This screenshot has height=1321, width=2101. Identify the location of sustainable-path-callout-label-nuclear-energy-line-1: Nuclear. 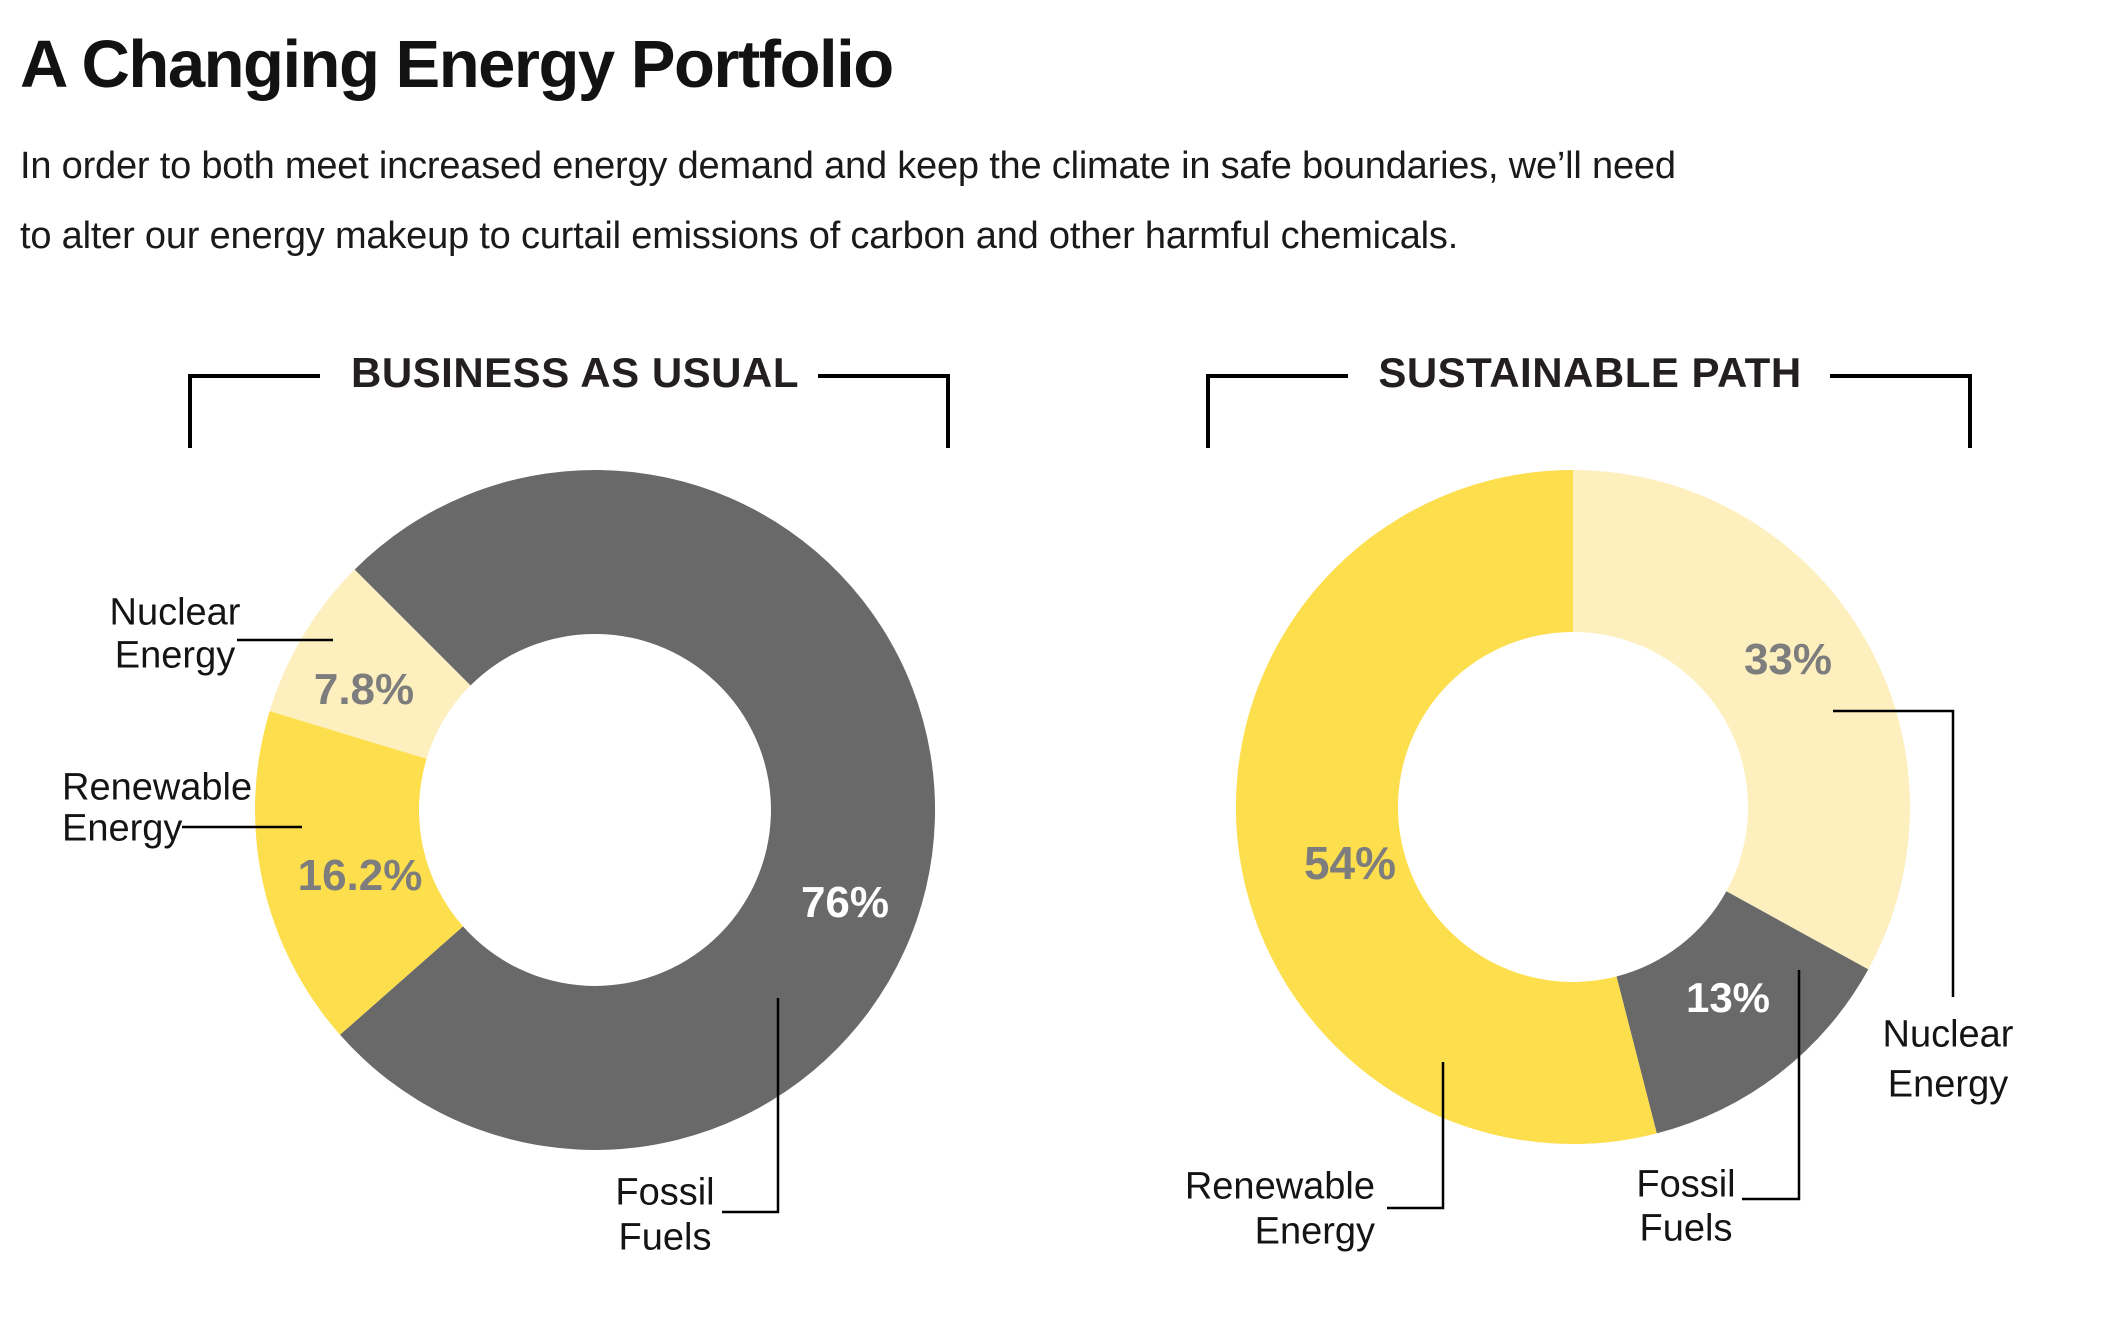
(1948, 1034).